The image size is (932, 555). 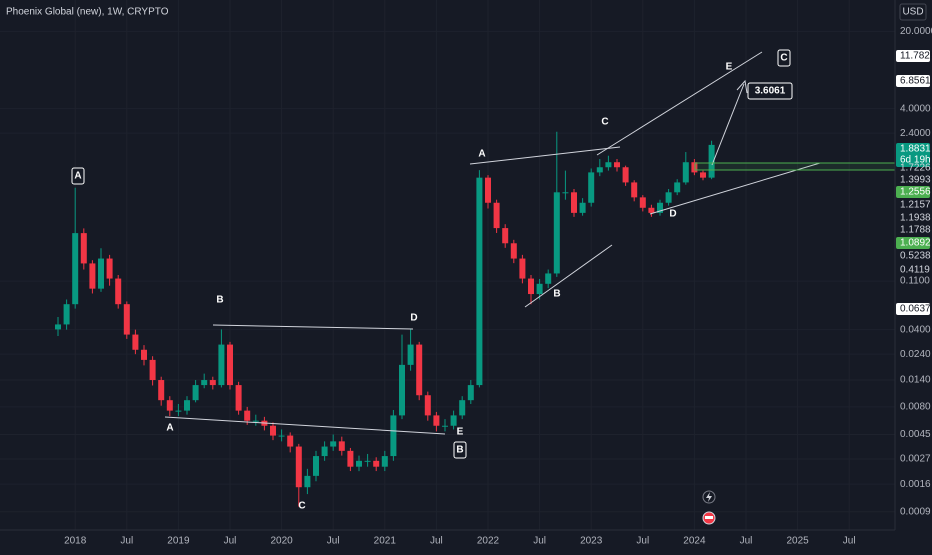 What do you see at coordinates (915, 168) in the screenshot?
I see `price-badge-label: 1.7226` at bounding box center [915, 168].